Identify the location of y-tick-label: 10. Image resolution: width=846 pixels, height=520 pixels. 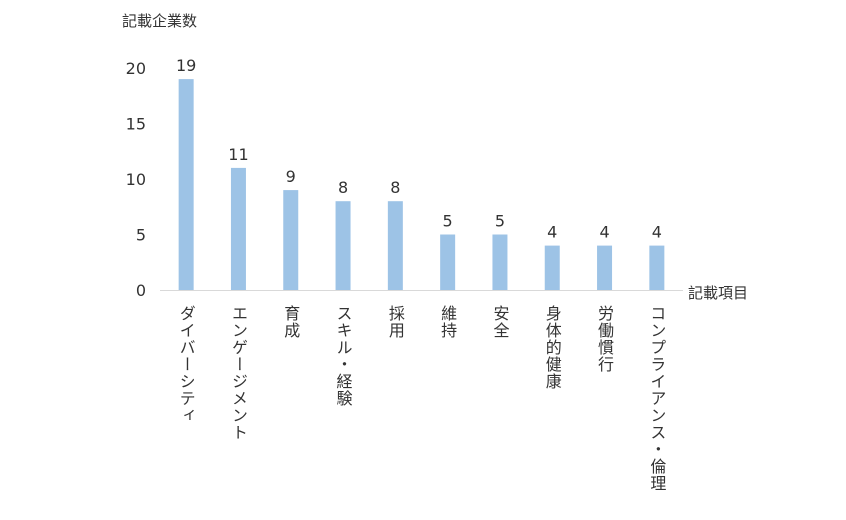
(136, 179).